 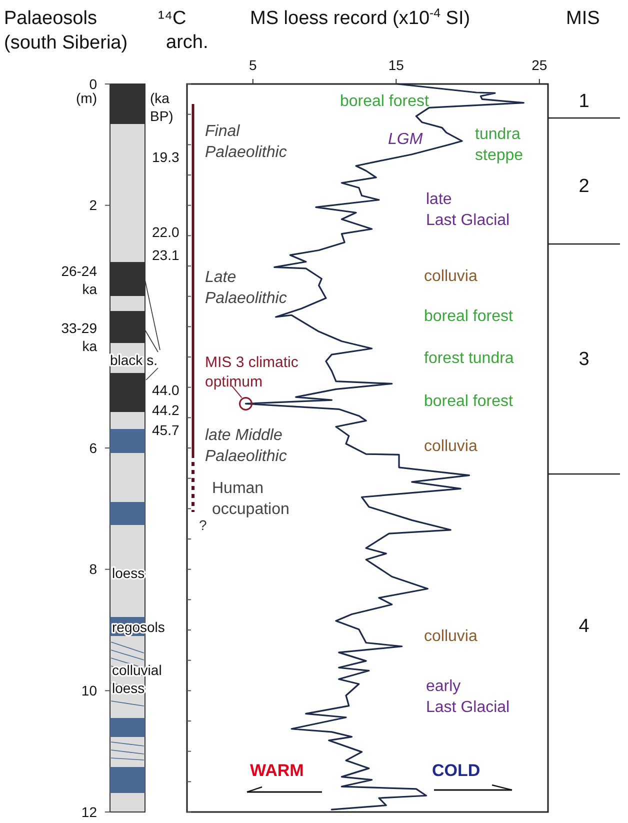 What do you see at coordinates (360, 17) in the screenshot?
I see `chart-title: MS loess record (x10$^{-4}$ SI)` at bounding box center [360, 17].